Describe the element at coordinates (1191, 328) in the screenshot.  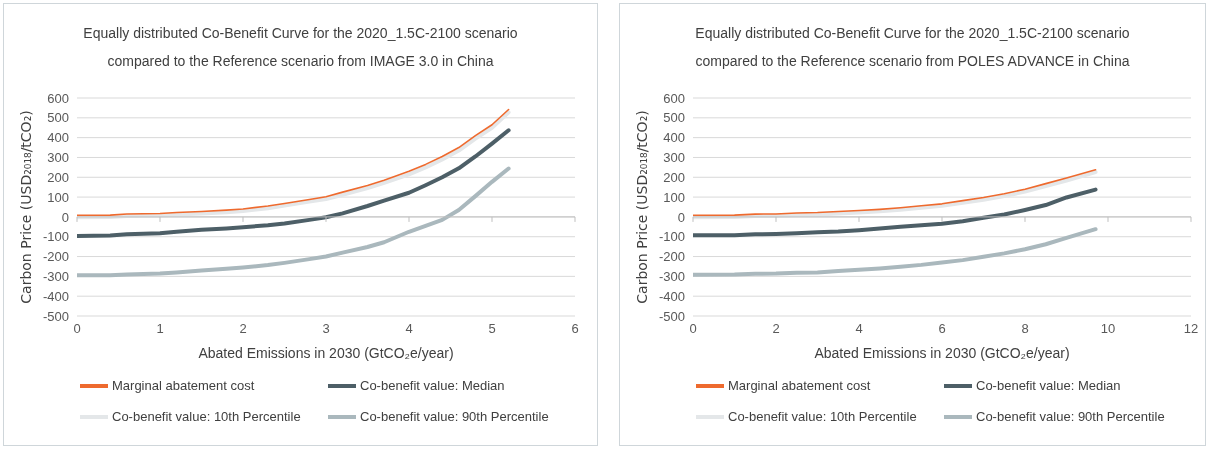
I see `x-tick-label: 12` at that location.